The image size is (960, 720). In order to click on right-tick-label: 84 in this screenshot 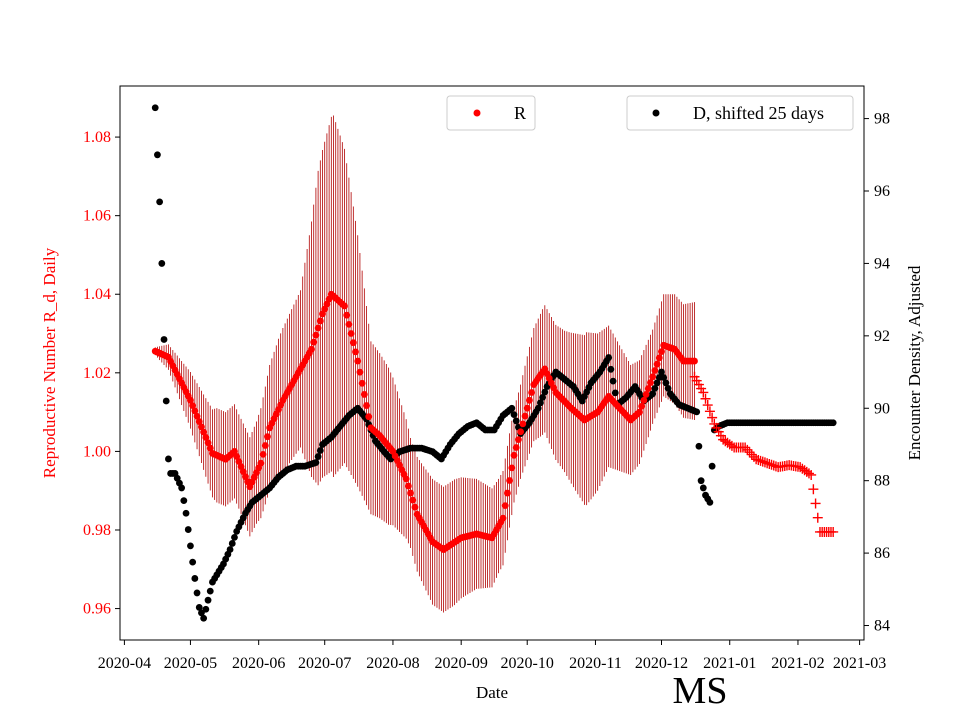, I will do `click(882, 626)`.